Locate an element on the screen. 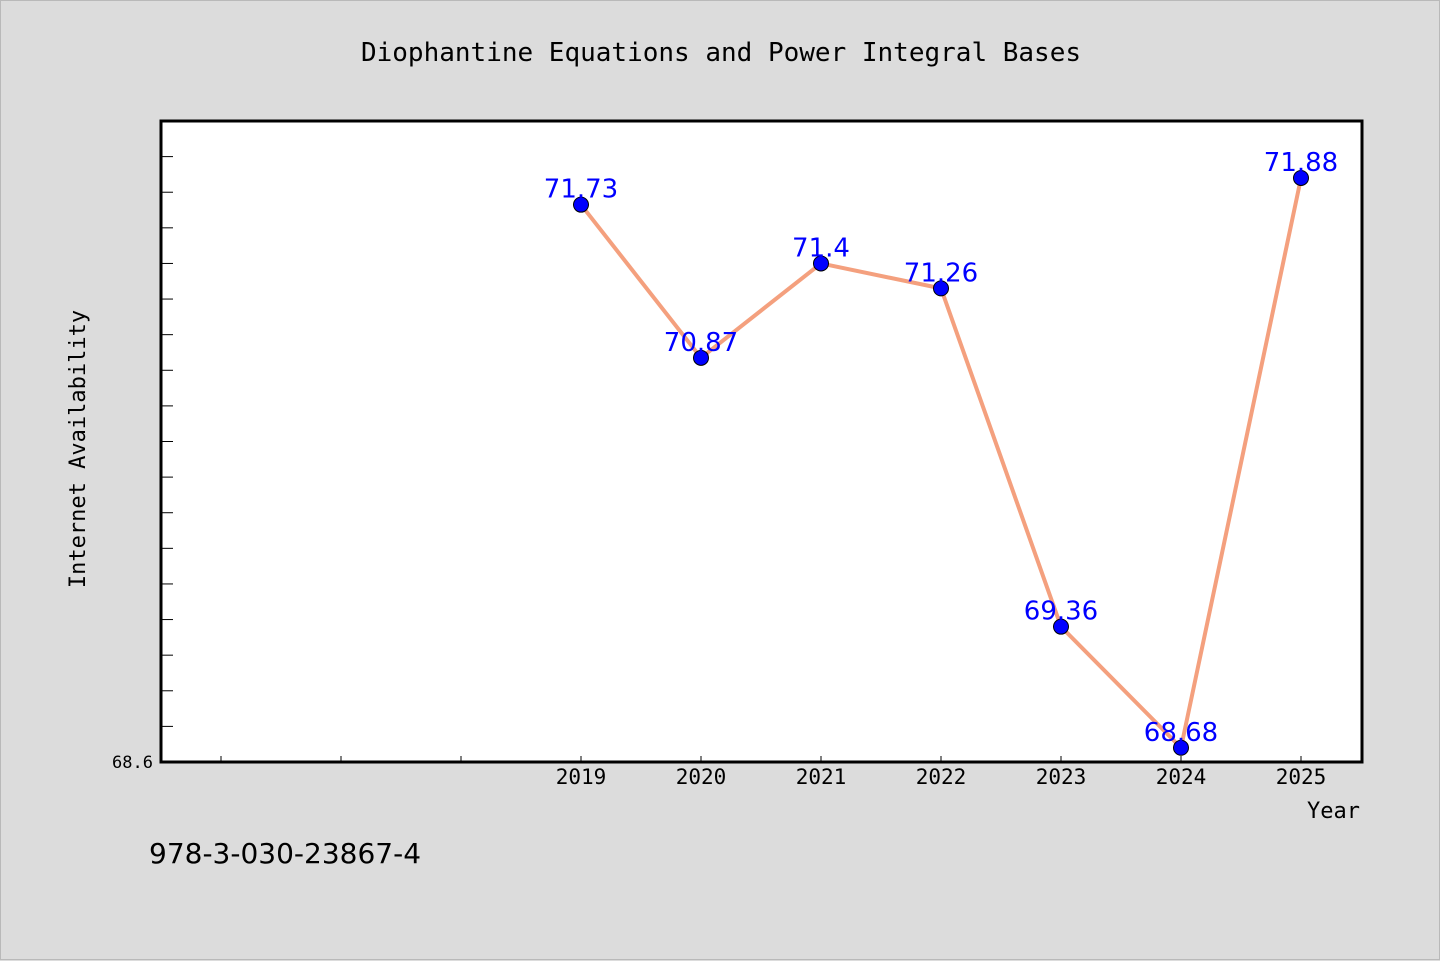 This screenshot has height=961, width=1440. data-label: 71.26 is located at coordinates (941, 273).